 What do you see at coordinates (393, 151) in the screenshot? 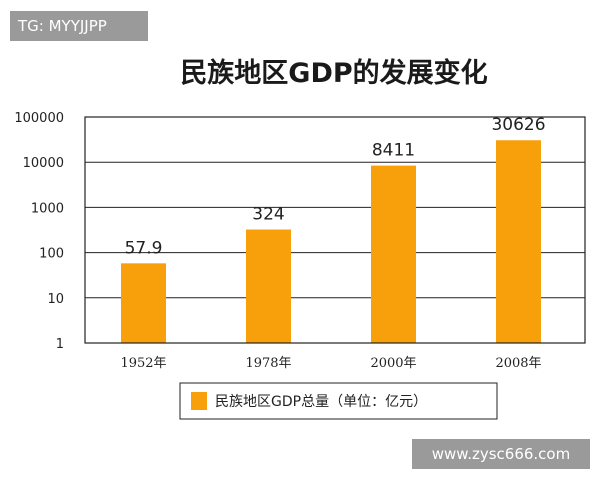
I see `data-label: 8411` at bounding box center [393, 151].